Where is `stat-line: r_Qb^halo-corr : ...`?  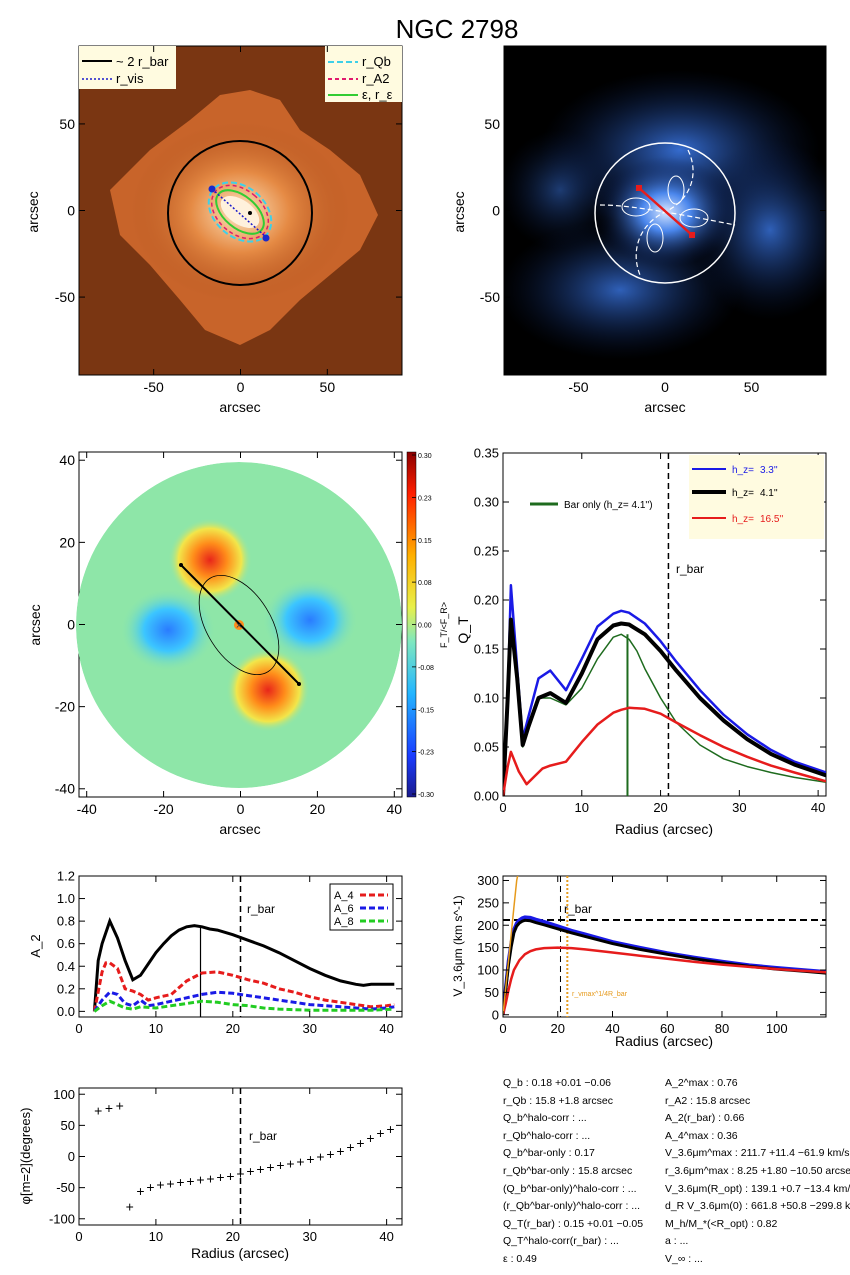 stat-line: r_Qb^halo-corr : ... is located at coordinates (547, 1135).